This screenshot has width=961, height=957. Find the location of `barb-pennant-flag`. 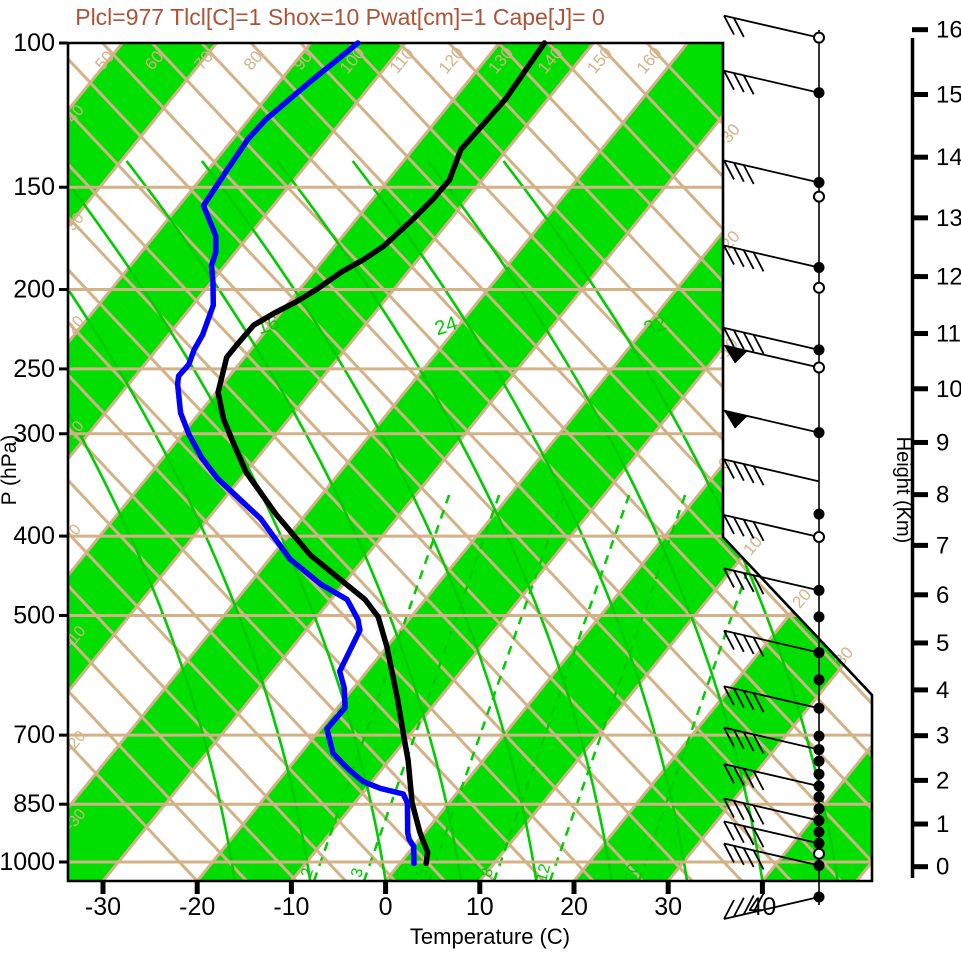

barb-pennant-flag is located at coordinates (736, 354).